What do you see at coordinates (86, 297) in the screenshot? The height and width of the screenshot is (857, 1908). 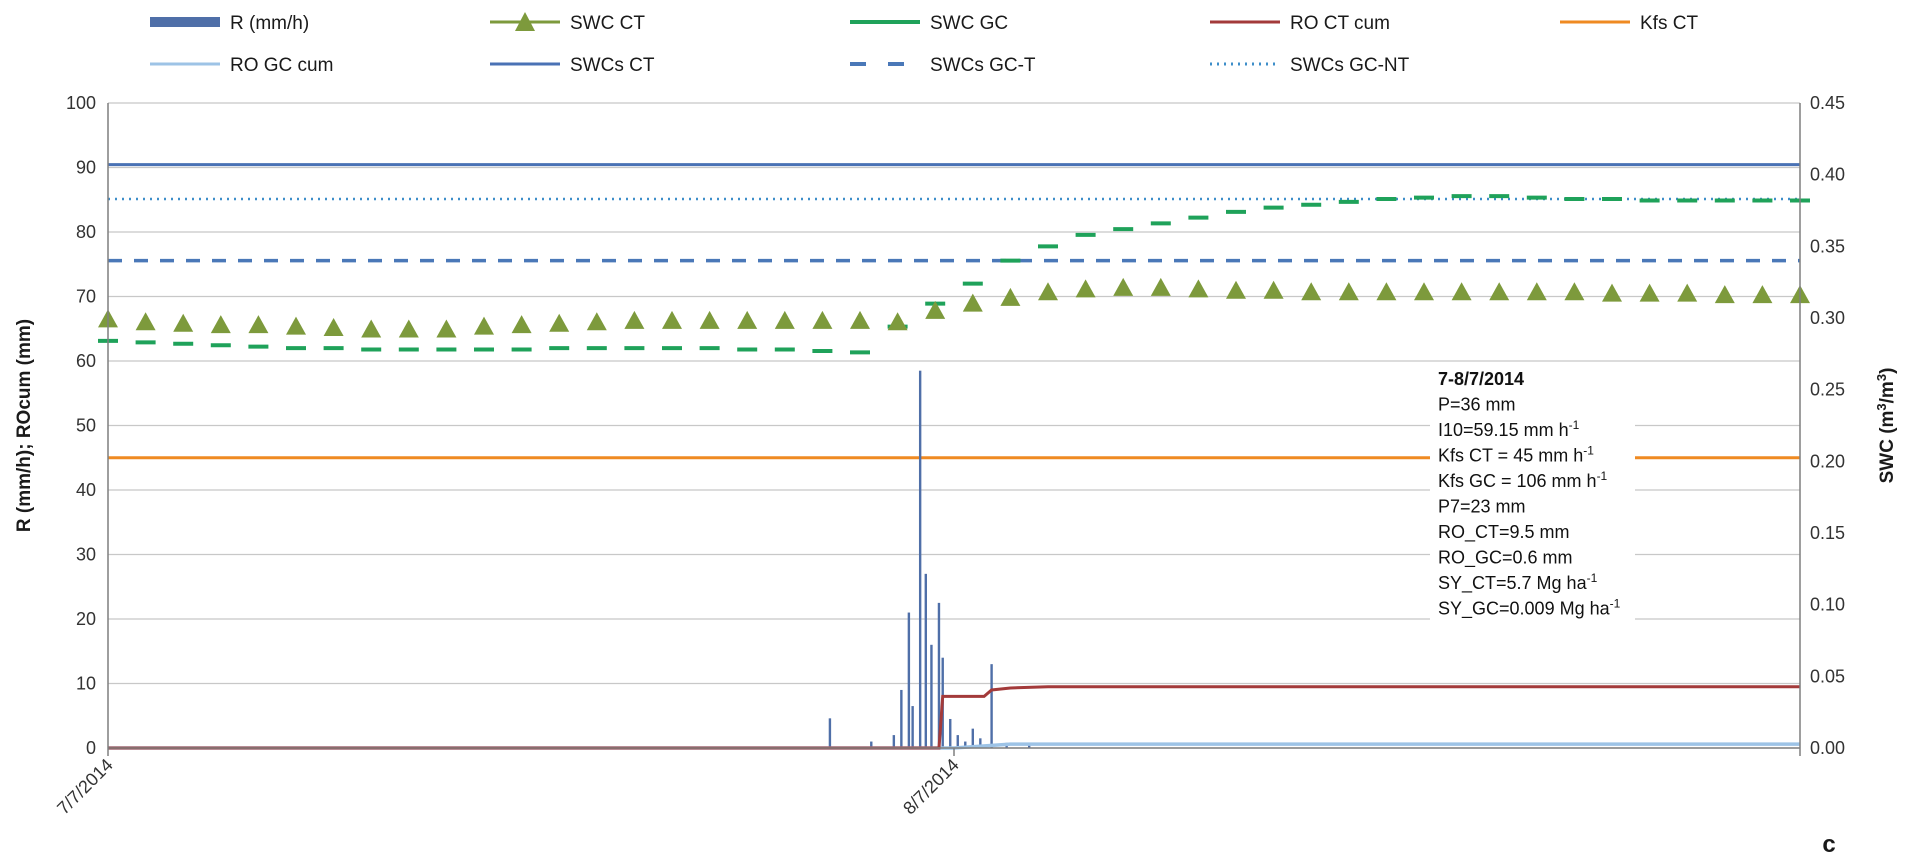 I see `y-left-tick-label: 70` at bounding box center [86, 297].